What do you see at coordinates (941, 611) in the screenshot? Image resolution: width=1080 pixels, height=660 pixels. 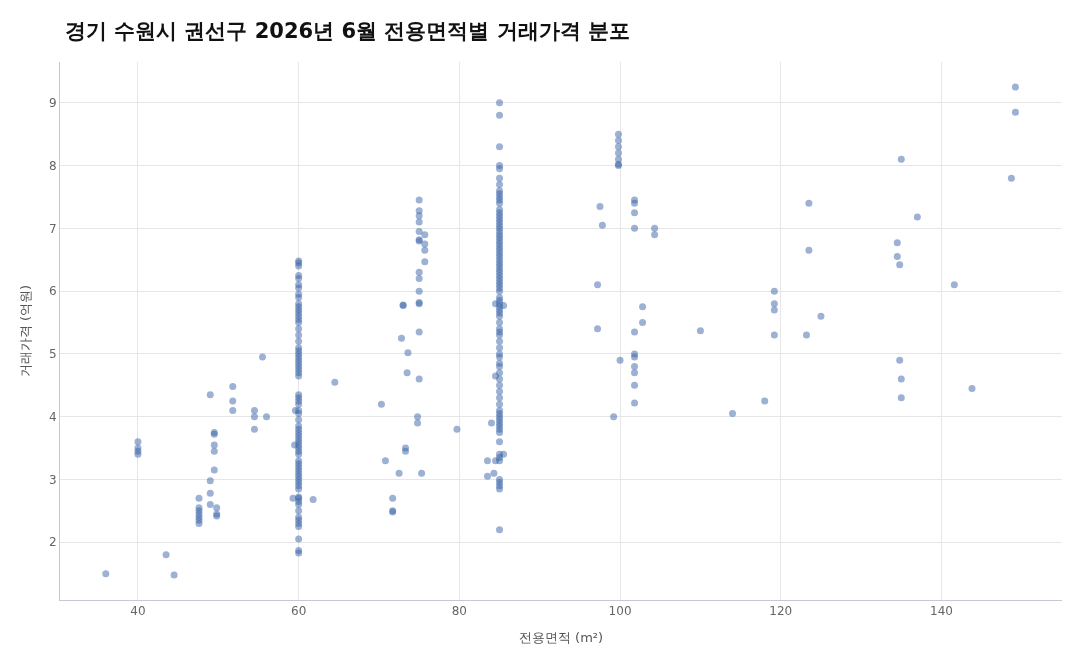 I see `x-tick-label: 140` at bounding box center [941, 611].